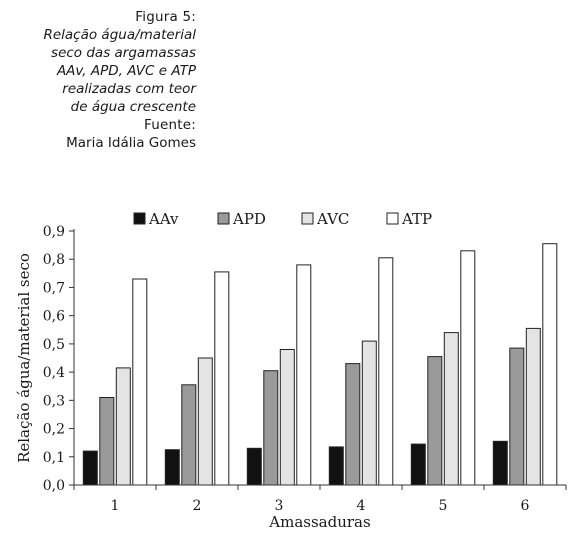 This screenshot has height=533, width=580. Describe the element at coordinates (279, 506) in the screenshot. I see `x-tick-label: 3` at that location.